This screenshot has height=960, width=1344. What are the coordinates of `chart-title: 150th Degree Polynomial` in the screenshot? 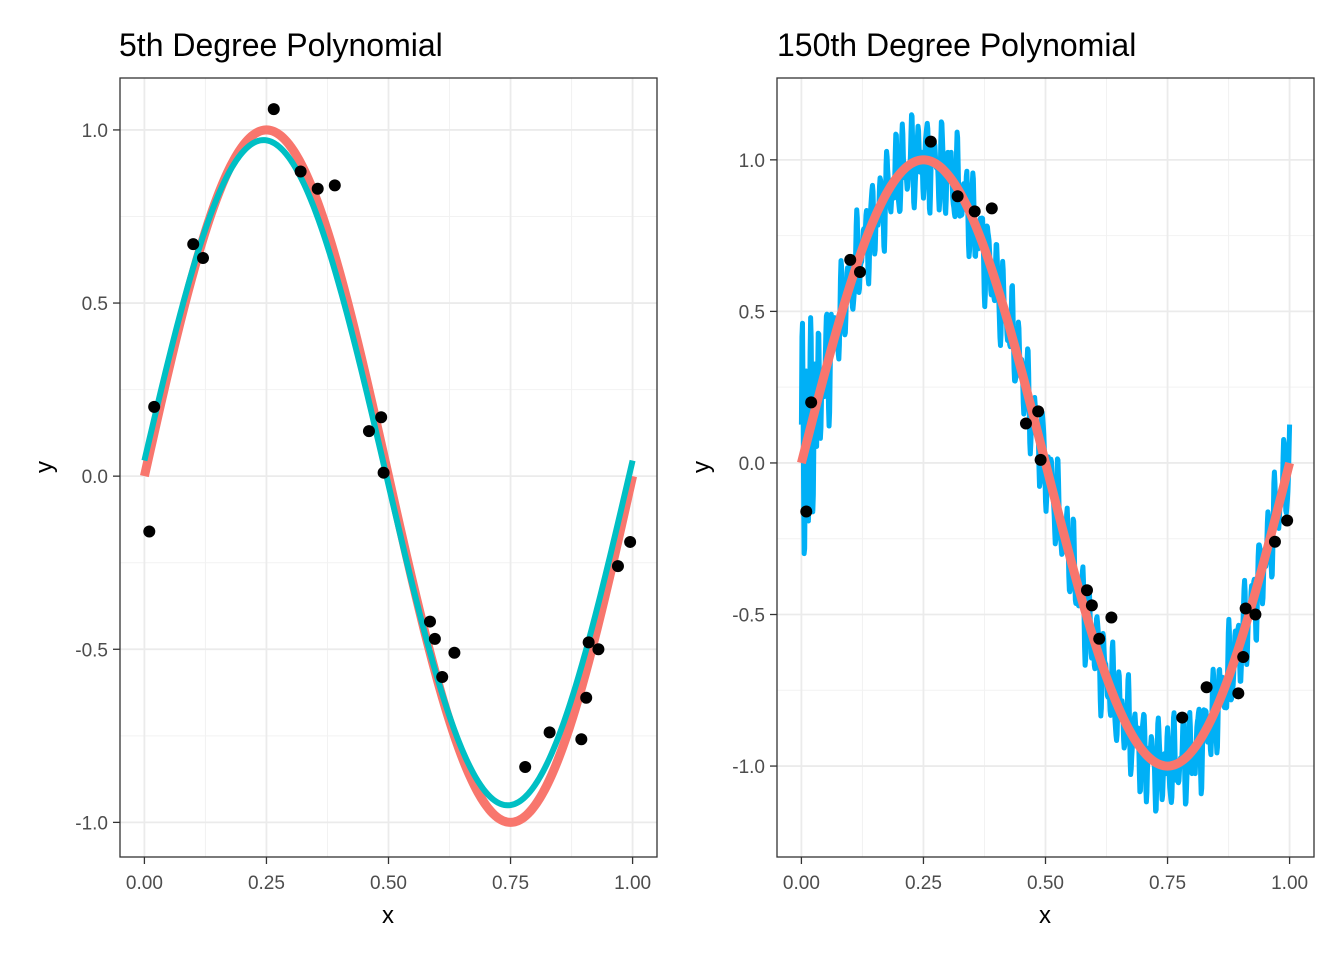 It's located at (956, 45).